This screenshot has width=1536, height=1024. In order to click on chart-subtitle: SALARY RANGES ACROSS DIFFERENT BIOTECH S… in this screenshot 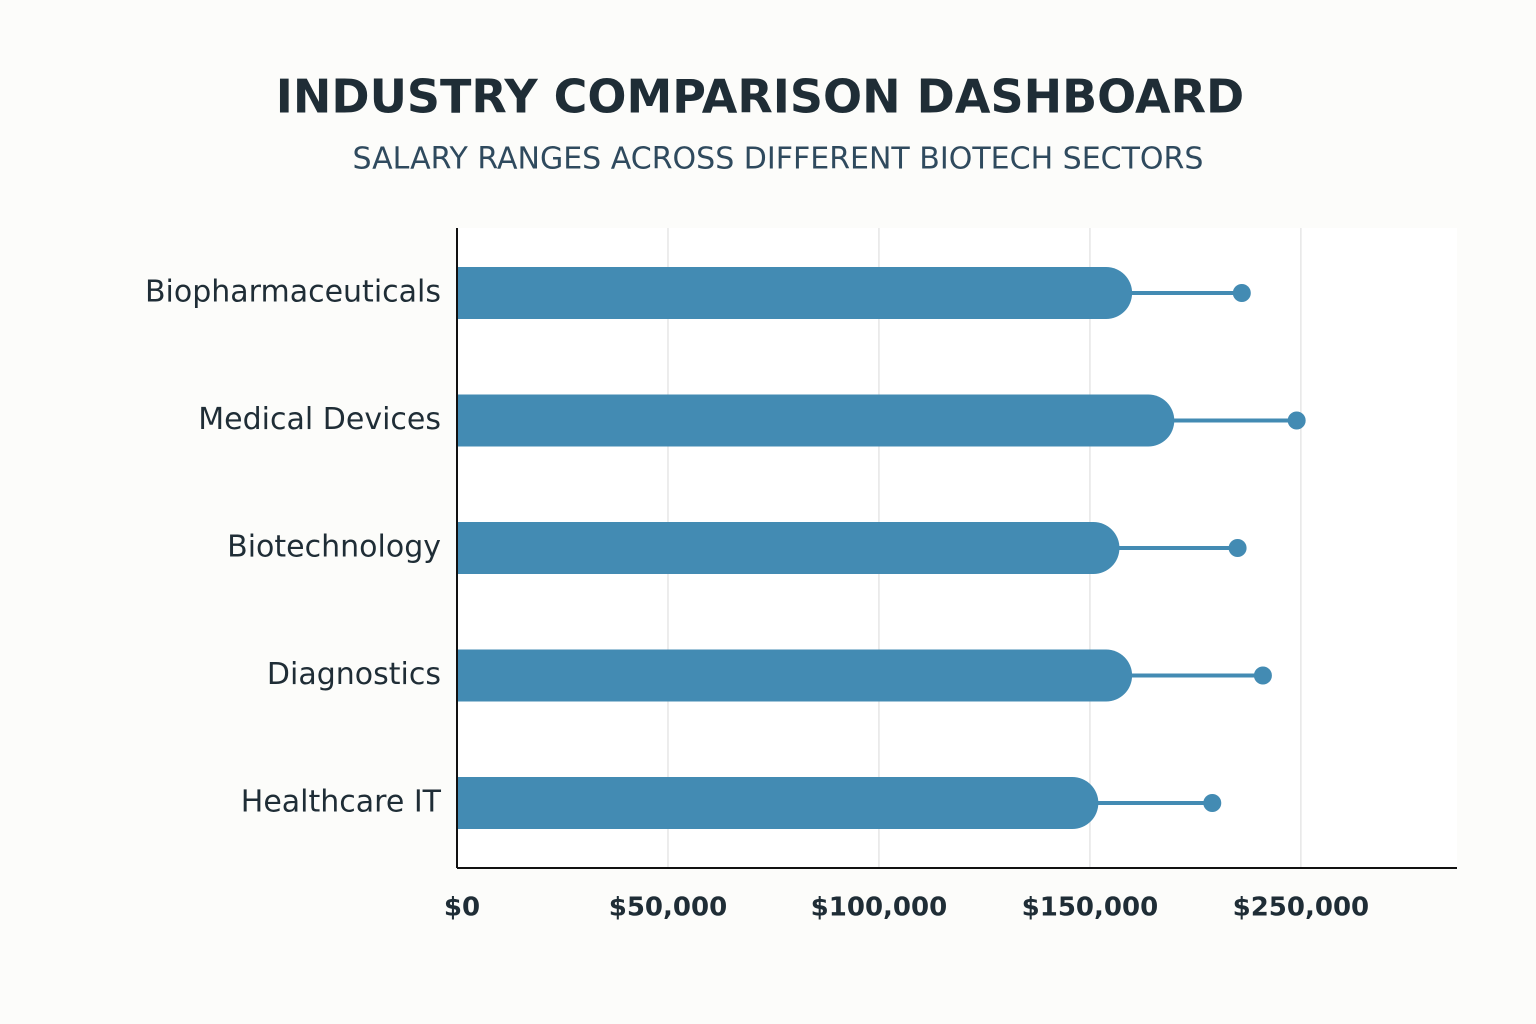, I will do `click(778, 159)`.